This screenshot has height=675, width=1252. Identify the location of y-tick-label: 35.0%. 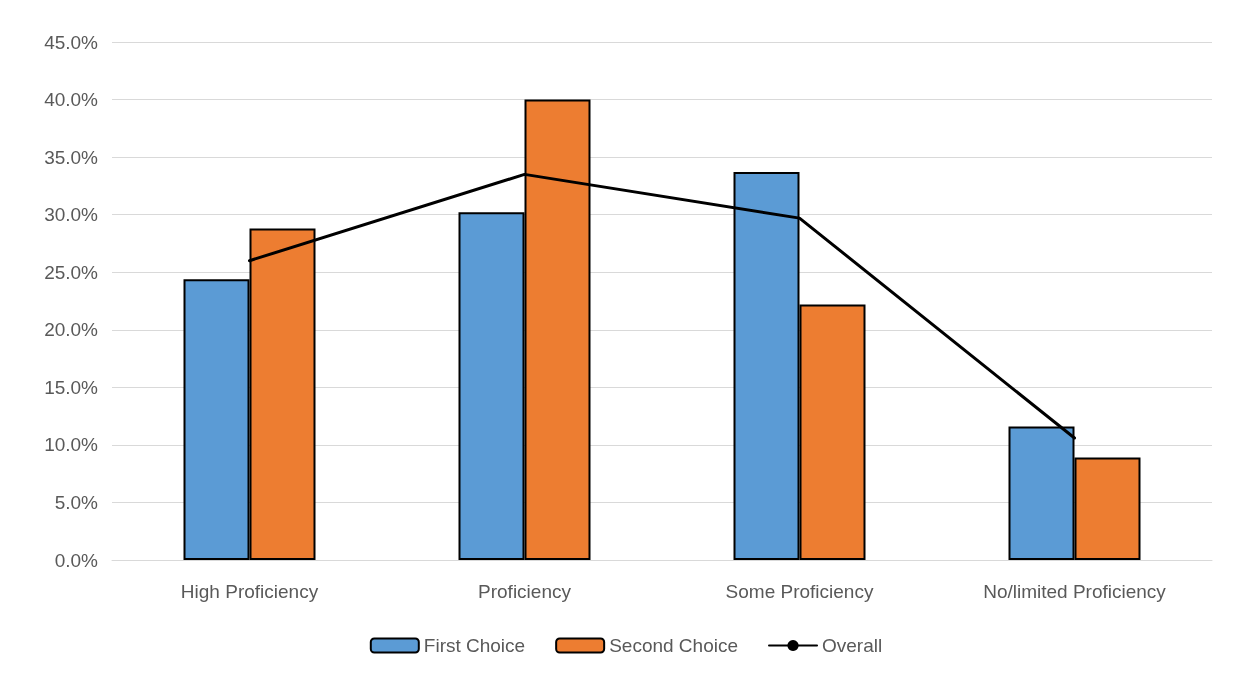
(71, 157).